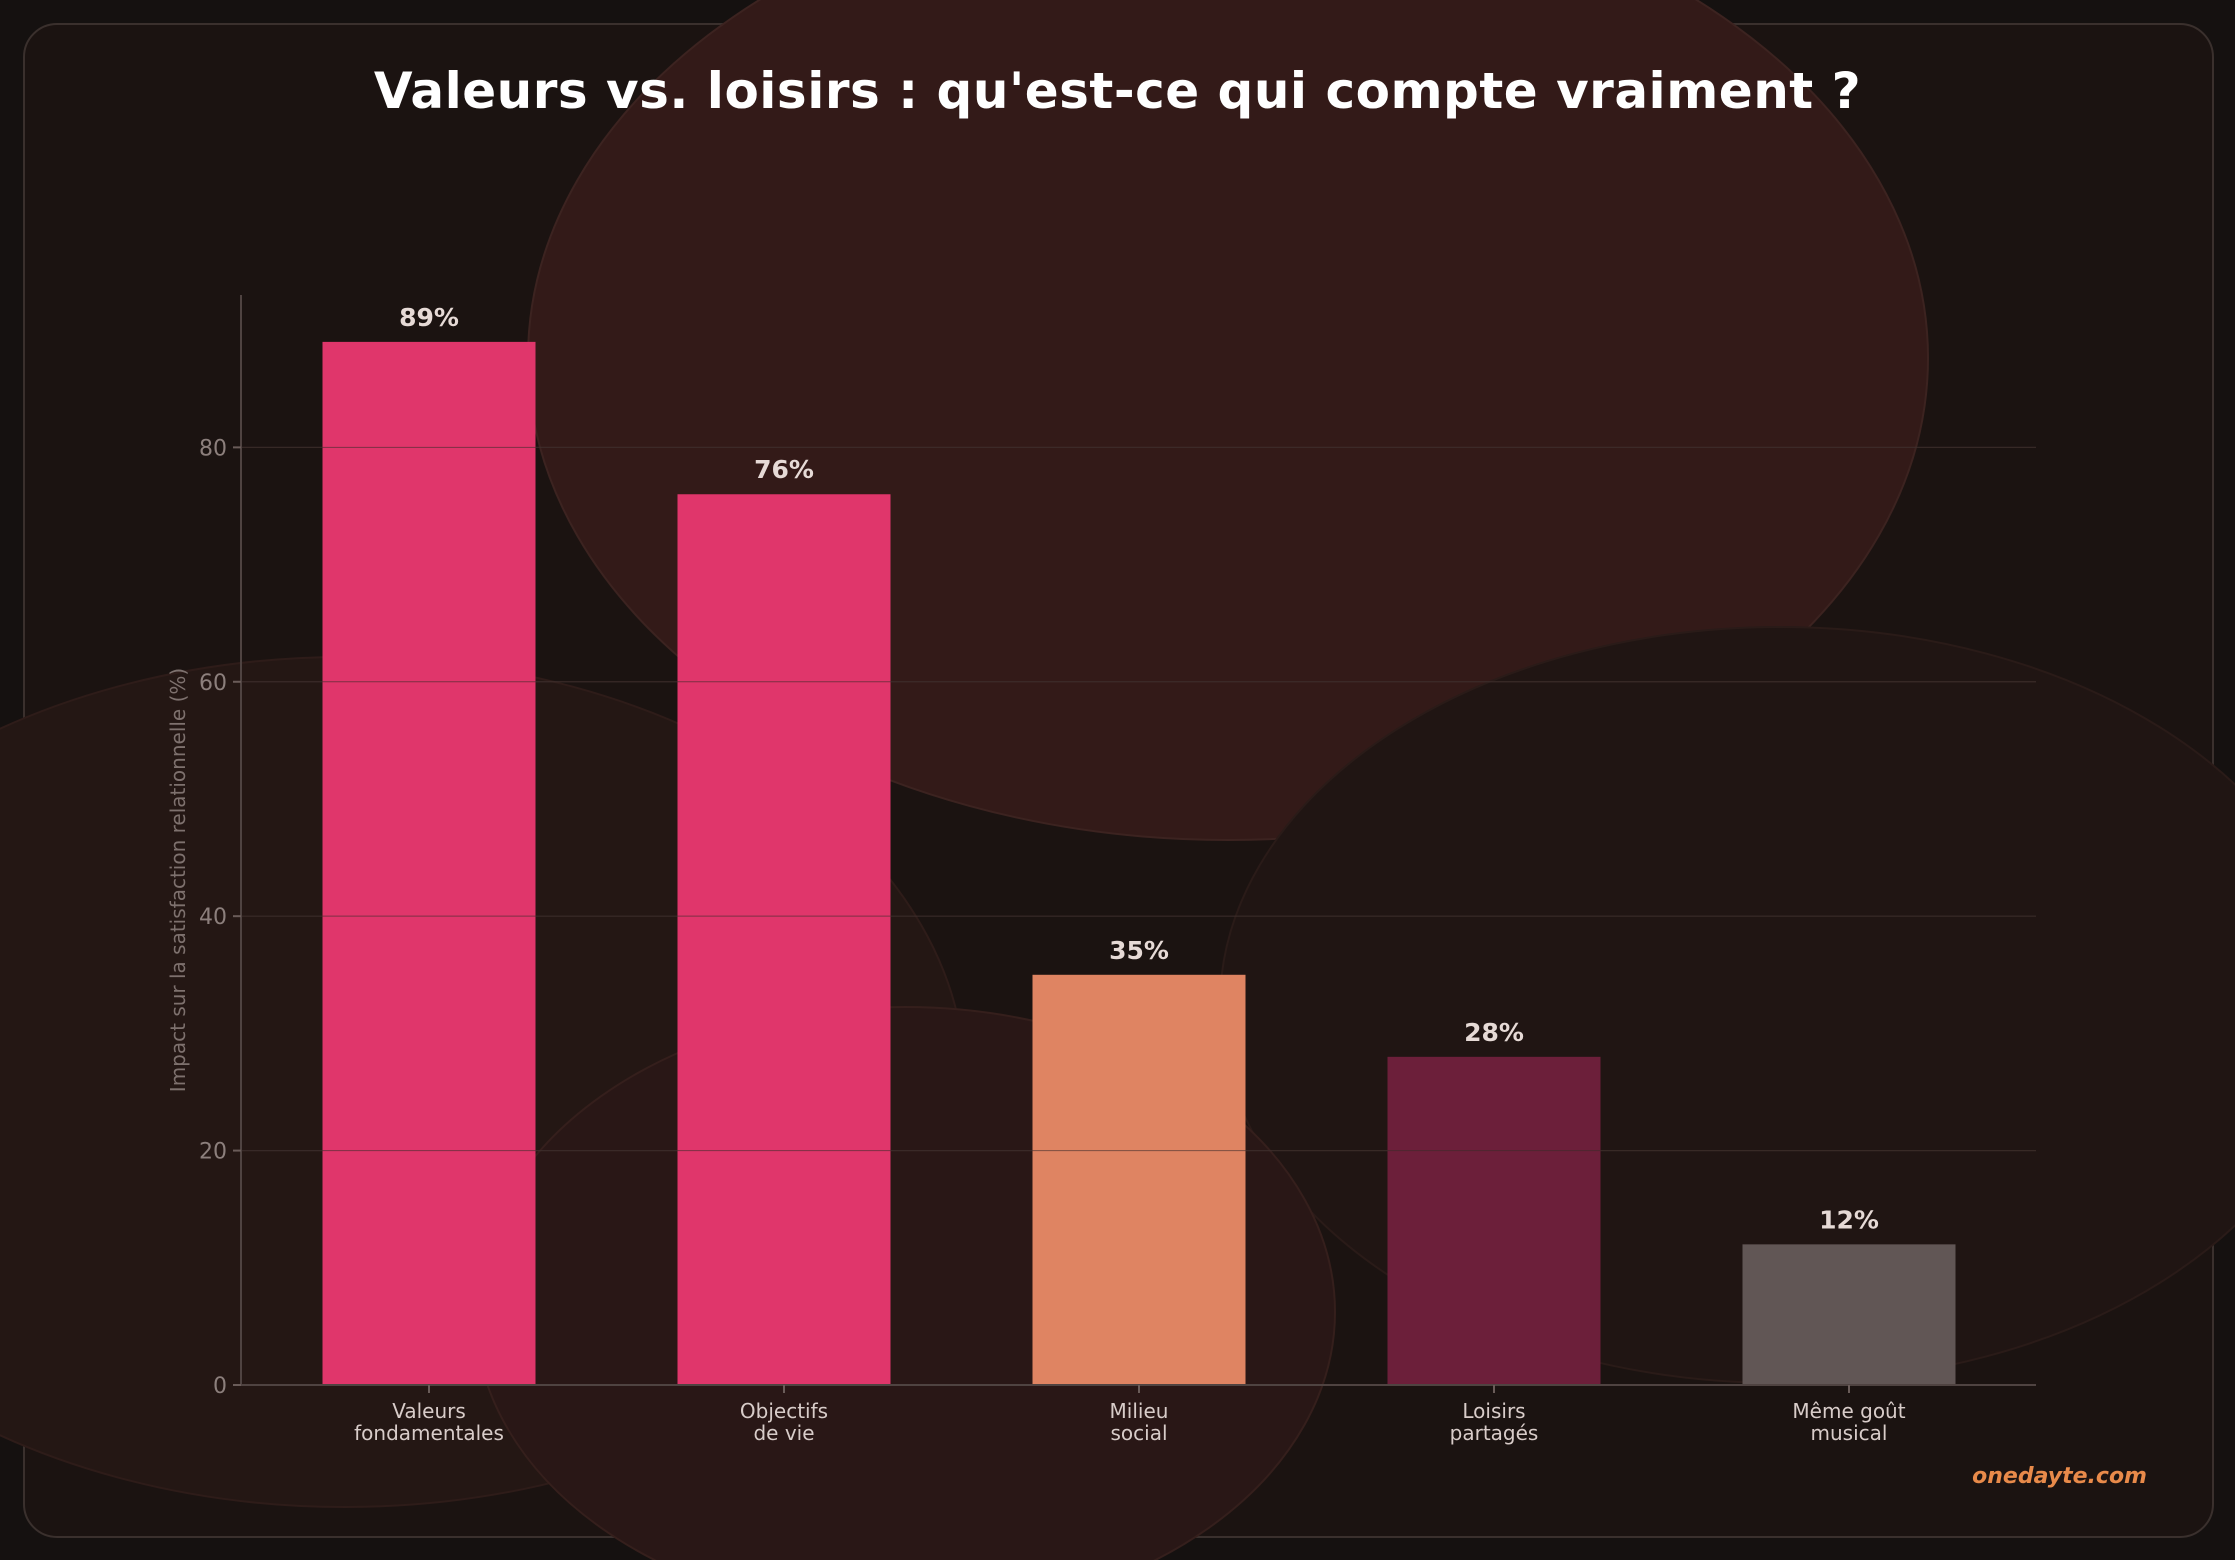  What do you see at coordinates (213, 683) in the screenshot?
I see `y-tick-label-60: 60` at bounding box center [213, 683].